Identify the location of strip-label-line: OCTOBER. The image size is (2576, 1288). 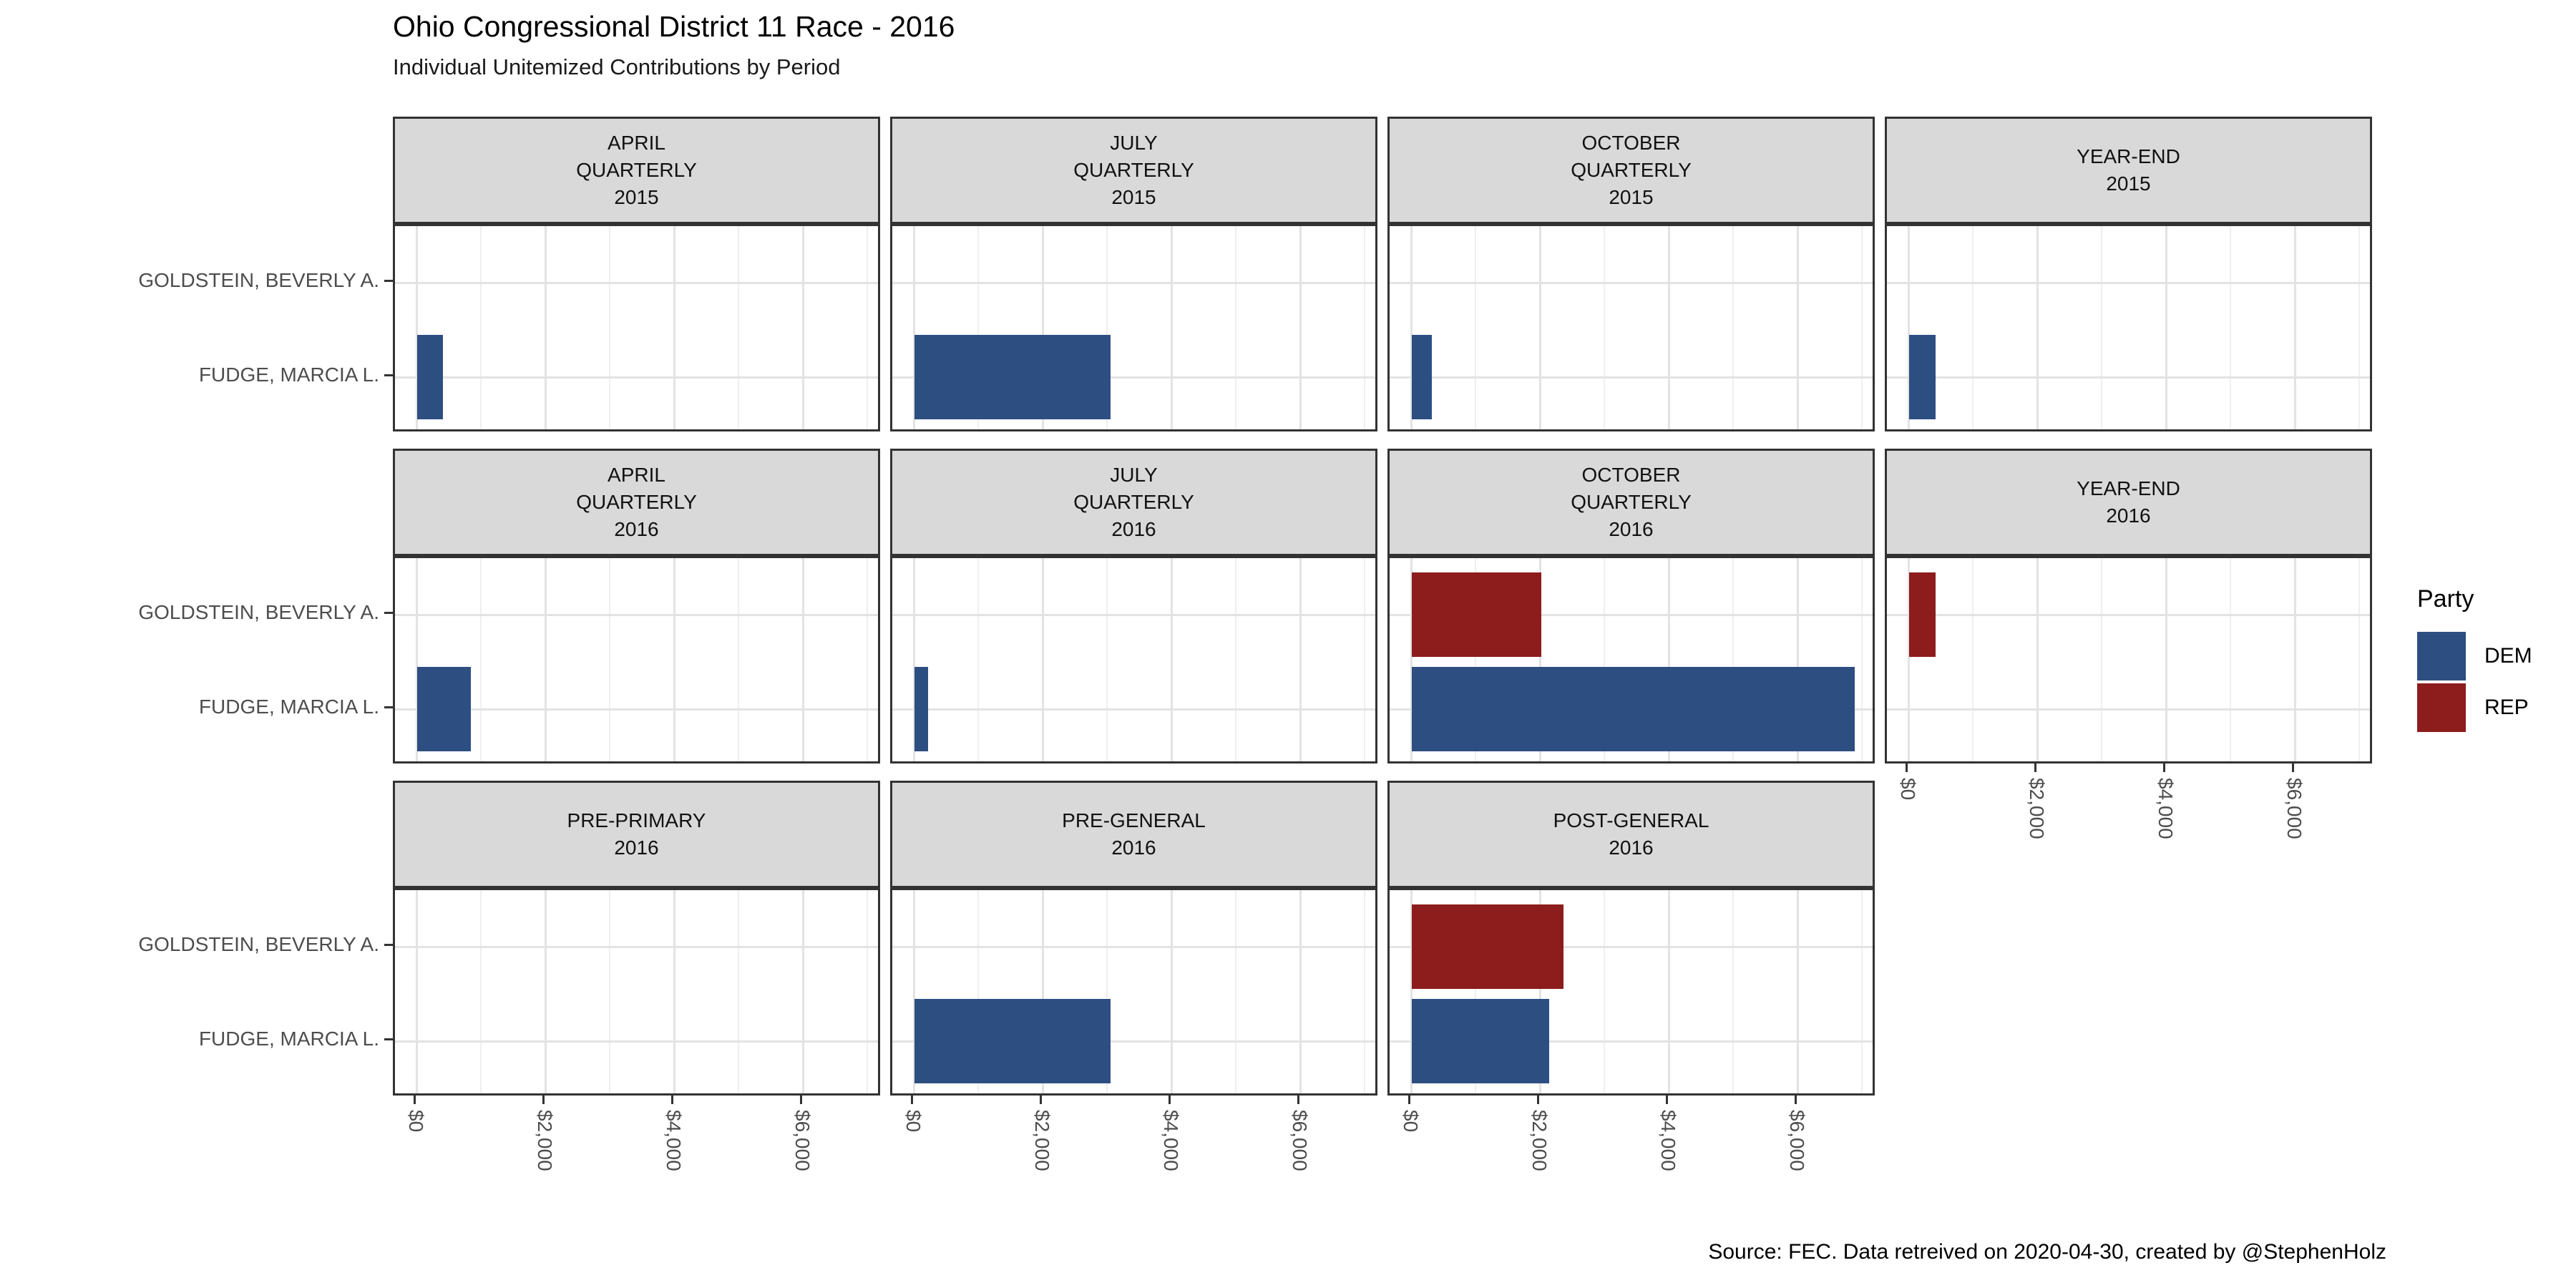
(1631, 475).